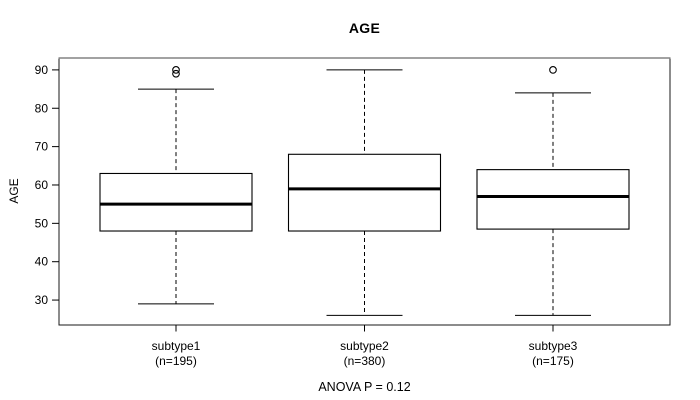  Describe the element at coordinates (42, 108) in the screenshot. I see `y-tick-label: 80` at that location.